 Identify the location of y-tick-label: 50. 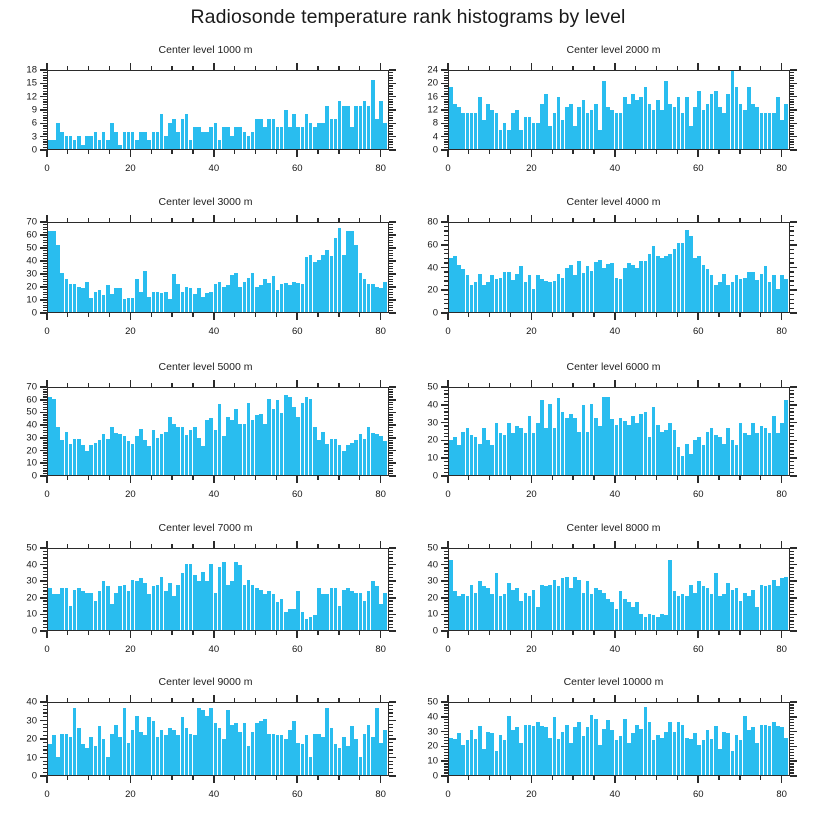
(31, 548).